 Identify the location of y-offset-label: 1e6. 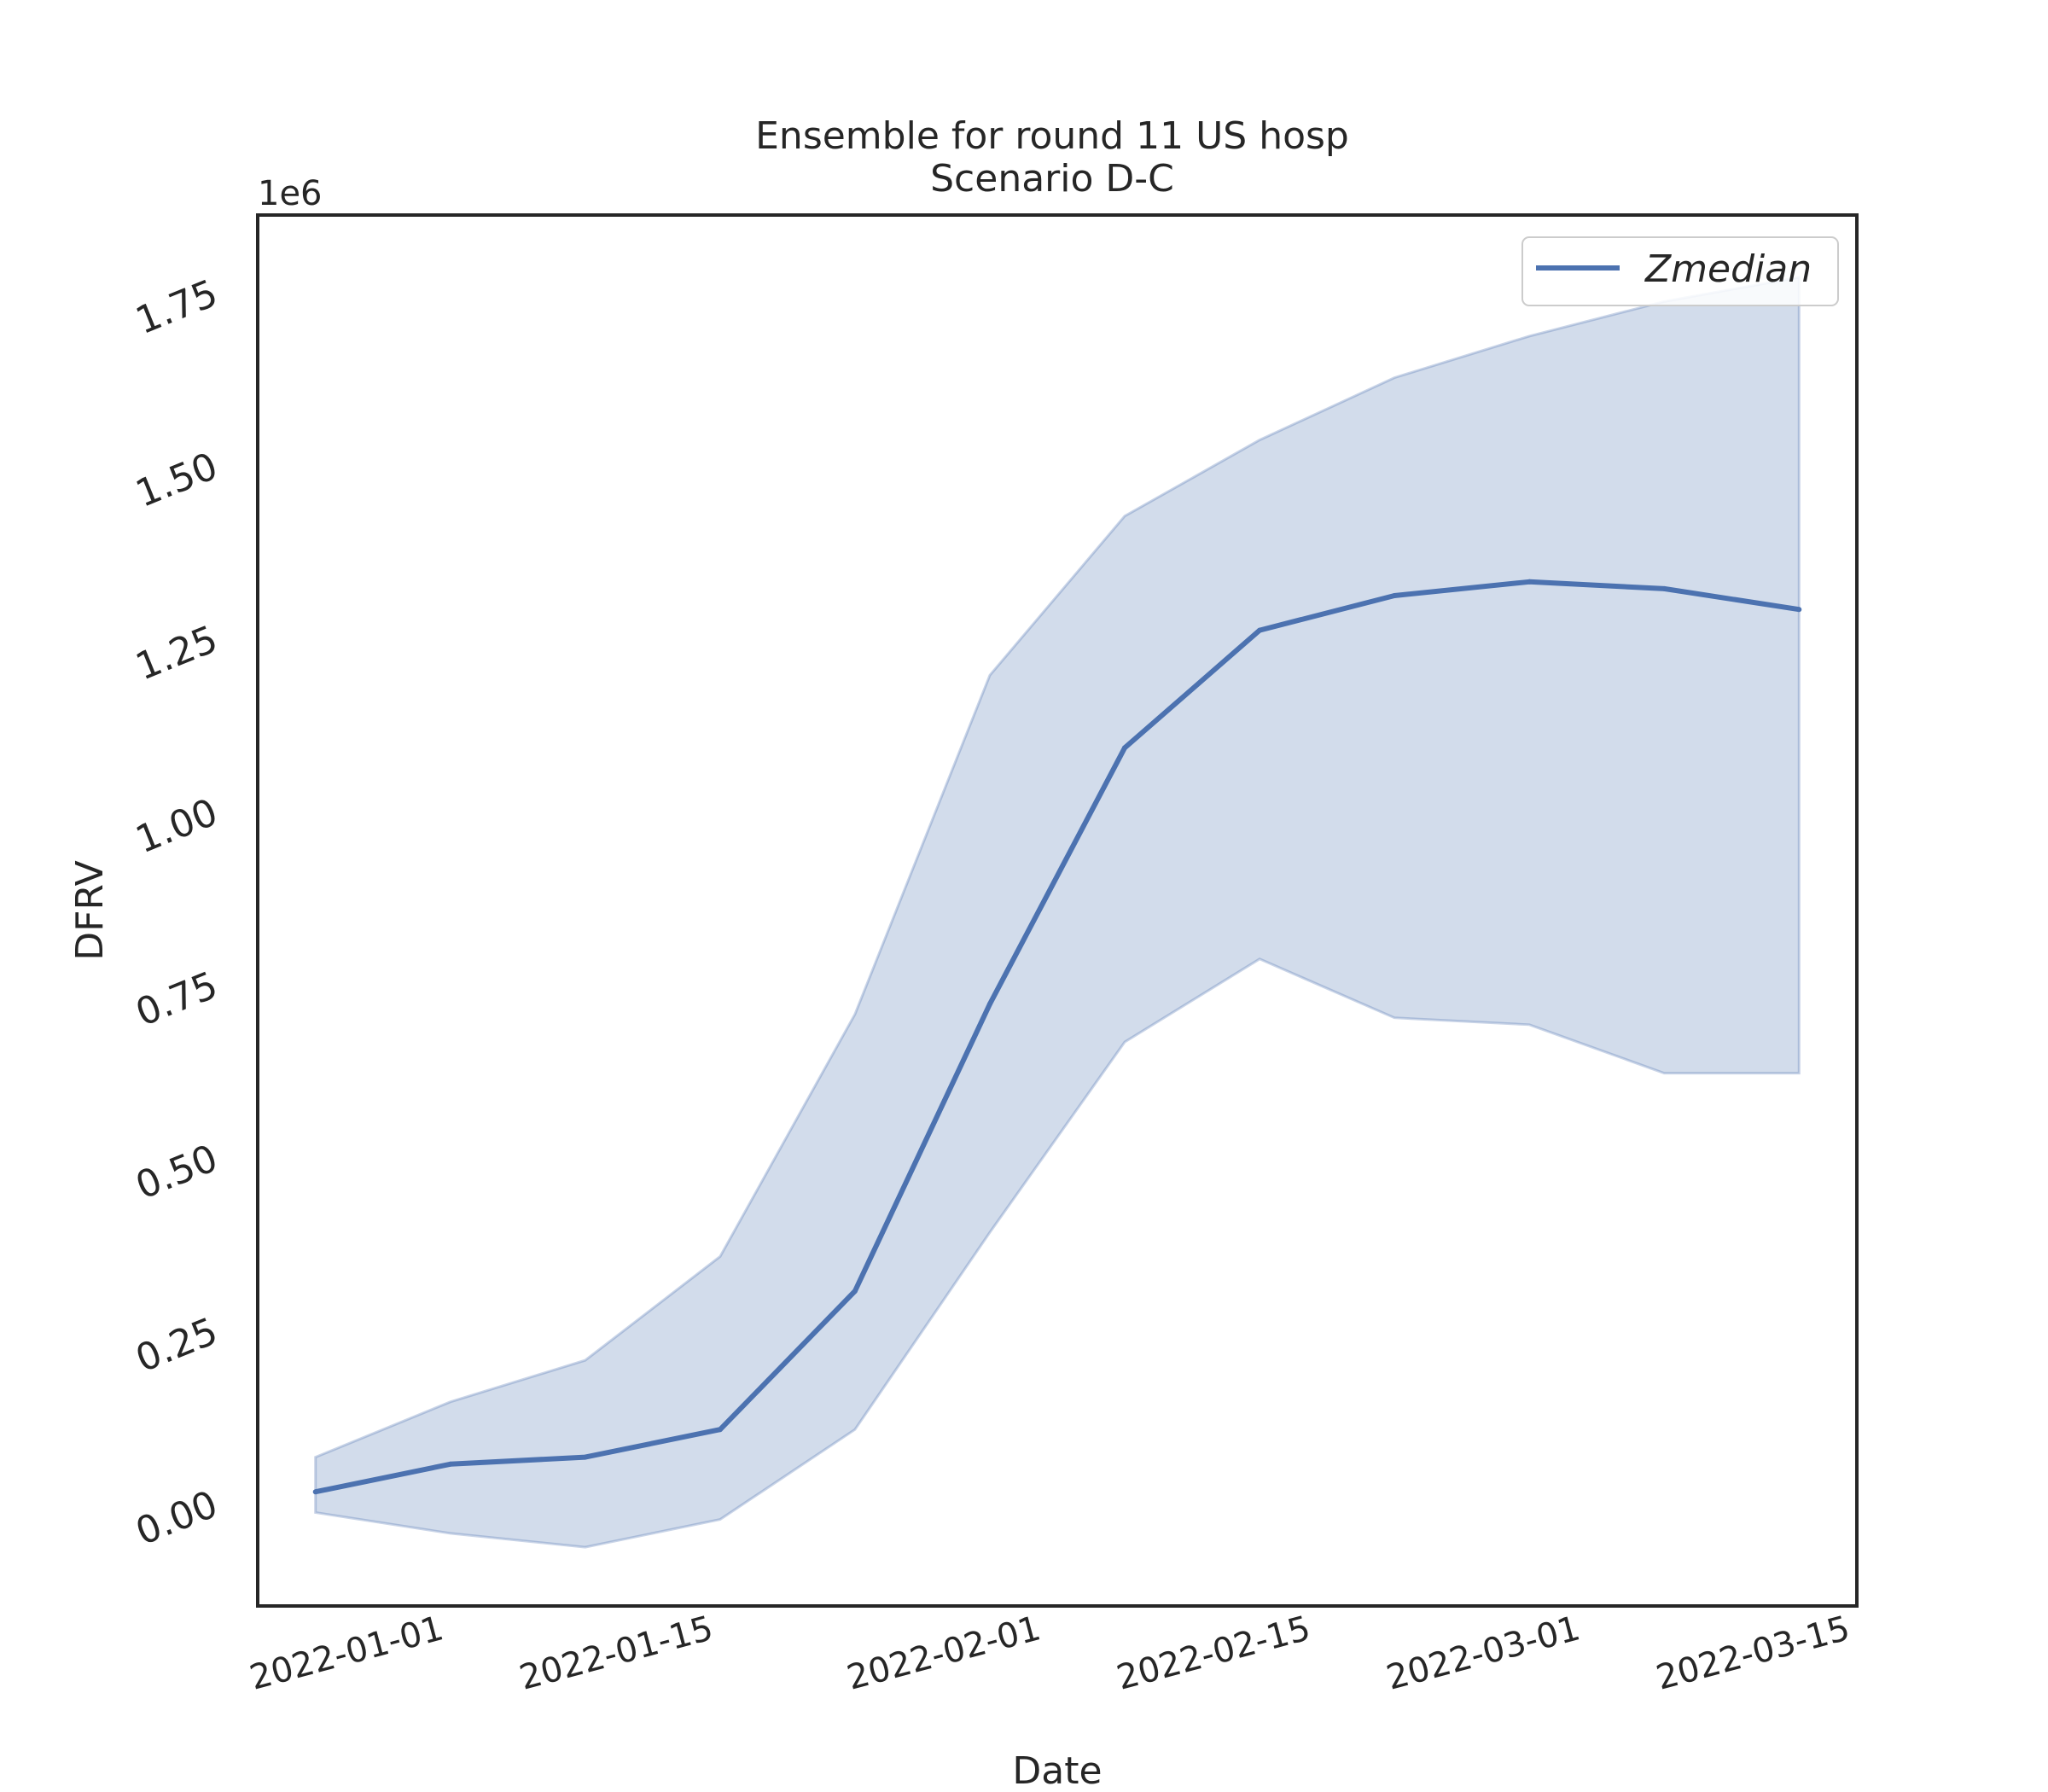
(290, 193).